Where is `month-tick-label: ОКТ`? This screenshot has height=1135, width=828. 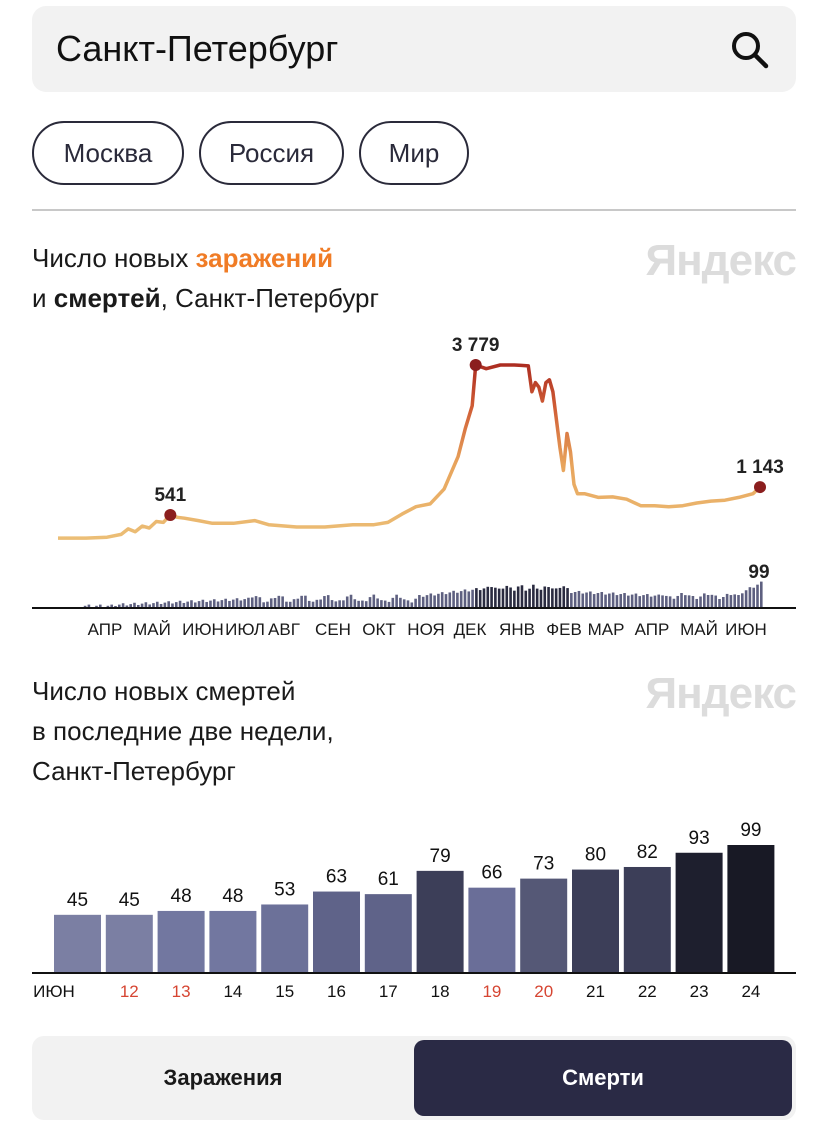
month-tick-label: ОКТ is located at coordinates (379, 629).